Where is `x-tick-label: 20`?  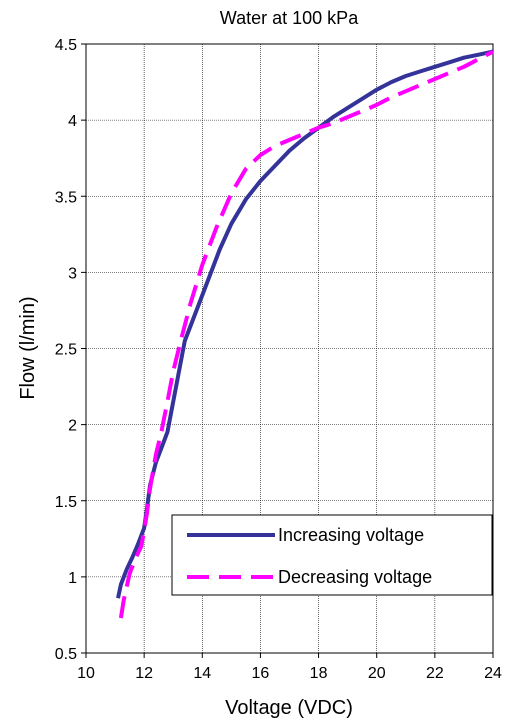
x-tick-label: 20 is located at coordinates (377, 673).